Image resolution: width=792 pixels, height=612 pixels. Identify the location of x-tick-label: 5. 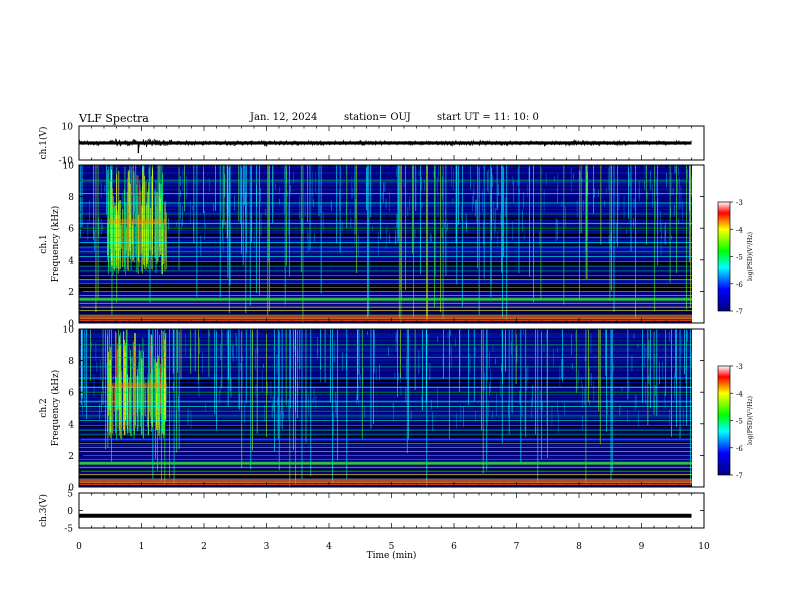
(392, 547).